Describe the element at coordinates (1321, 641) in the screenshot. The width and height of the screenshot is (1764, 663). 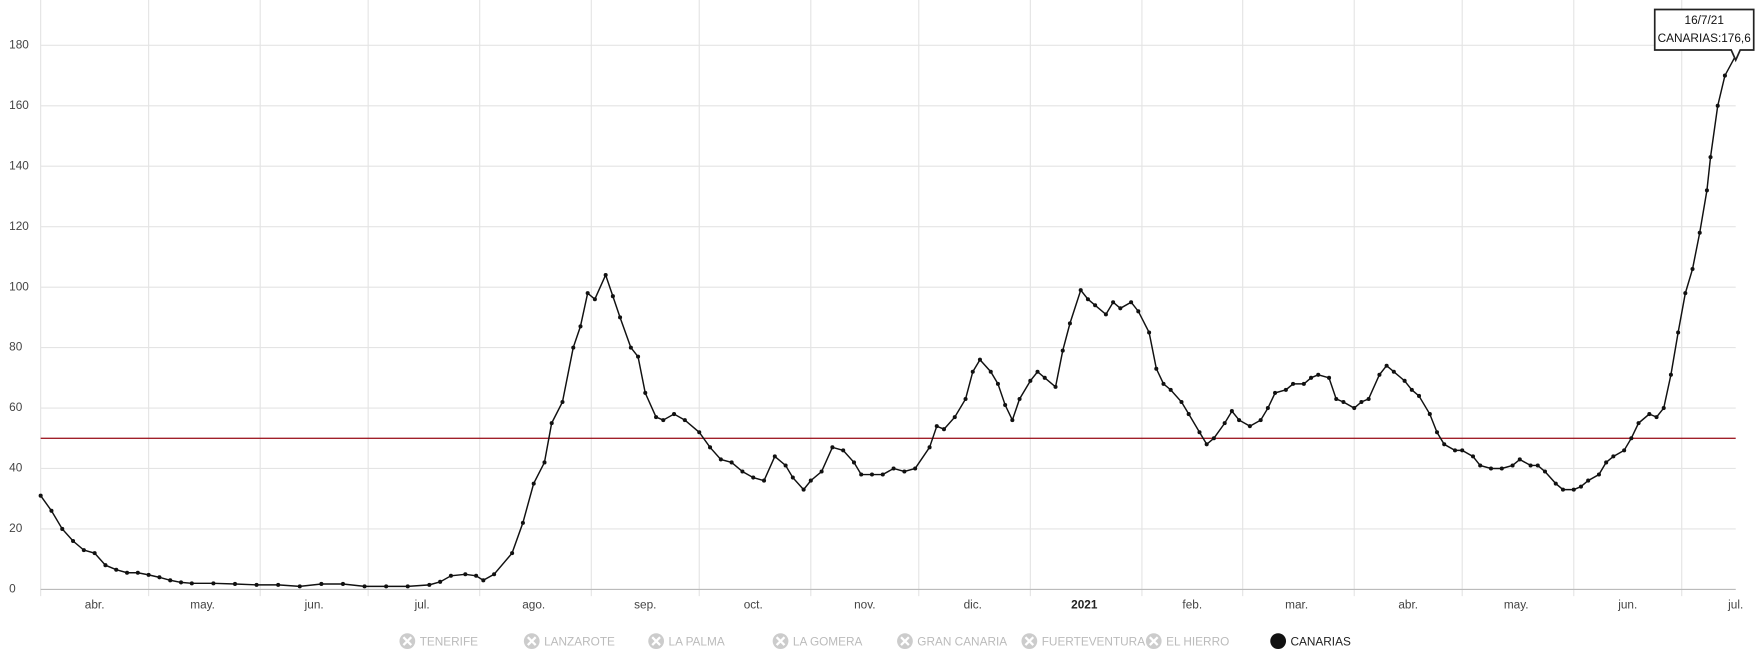
I see `legend-label: CANARIAS` at that location.